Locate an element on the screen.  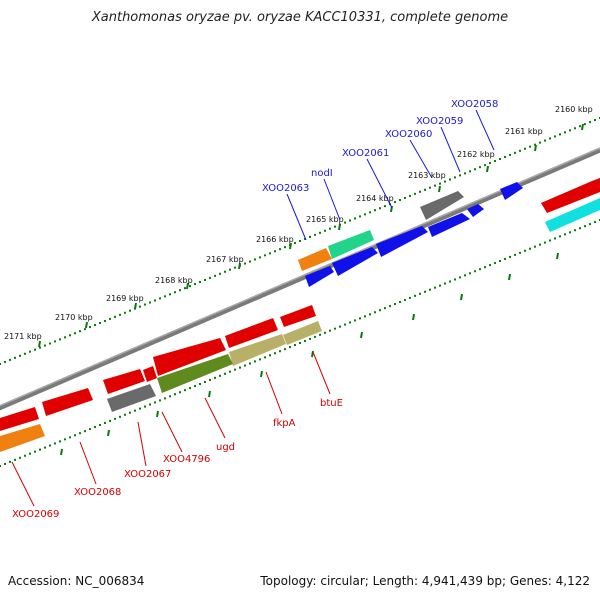
tick-label: 2168 kbp is located at coordinates (174, 280).